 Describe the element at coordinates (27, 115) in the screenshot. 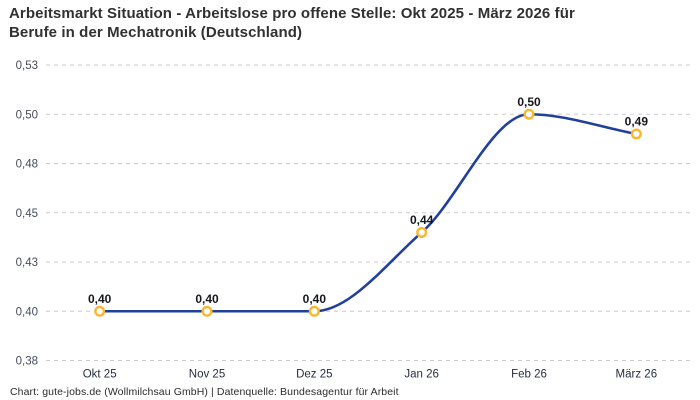

I see `y-axis-tick-label: 0,50` at that location.